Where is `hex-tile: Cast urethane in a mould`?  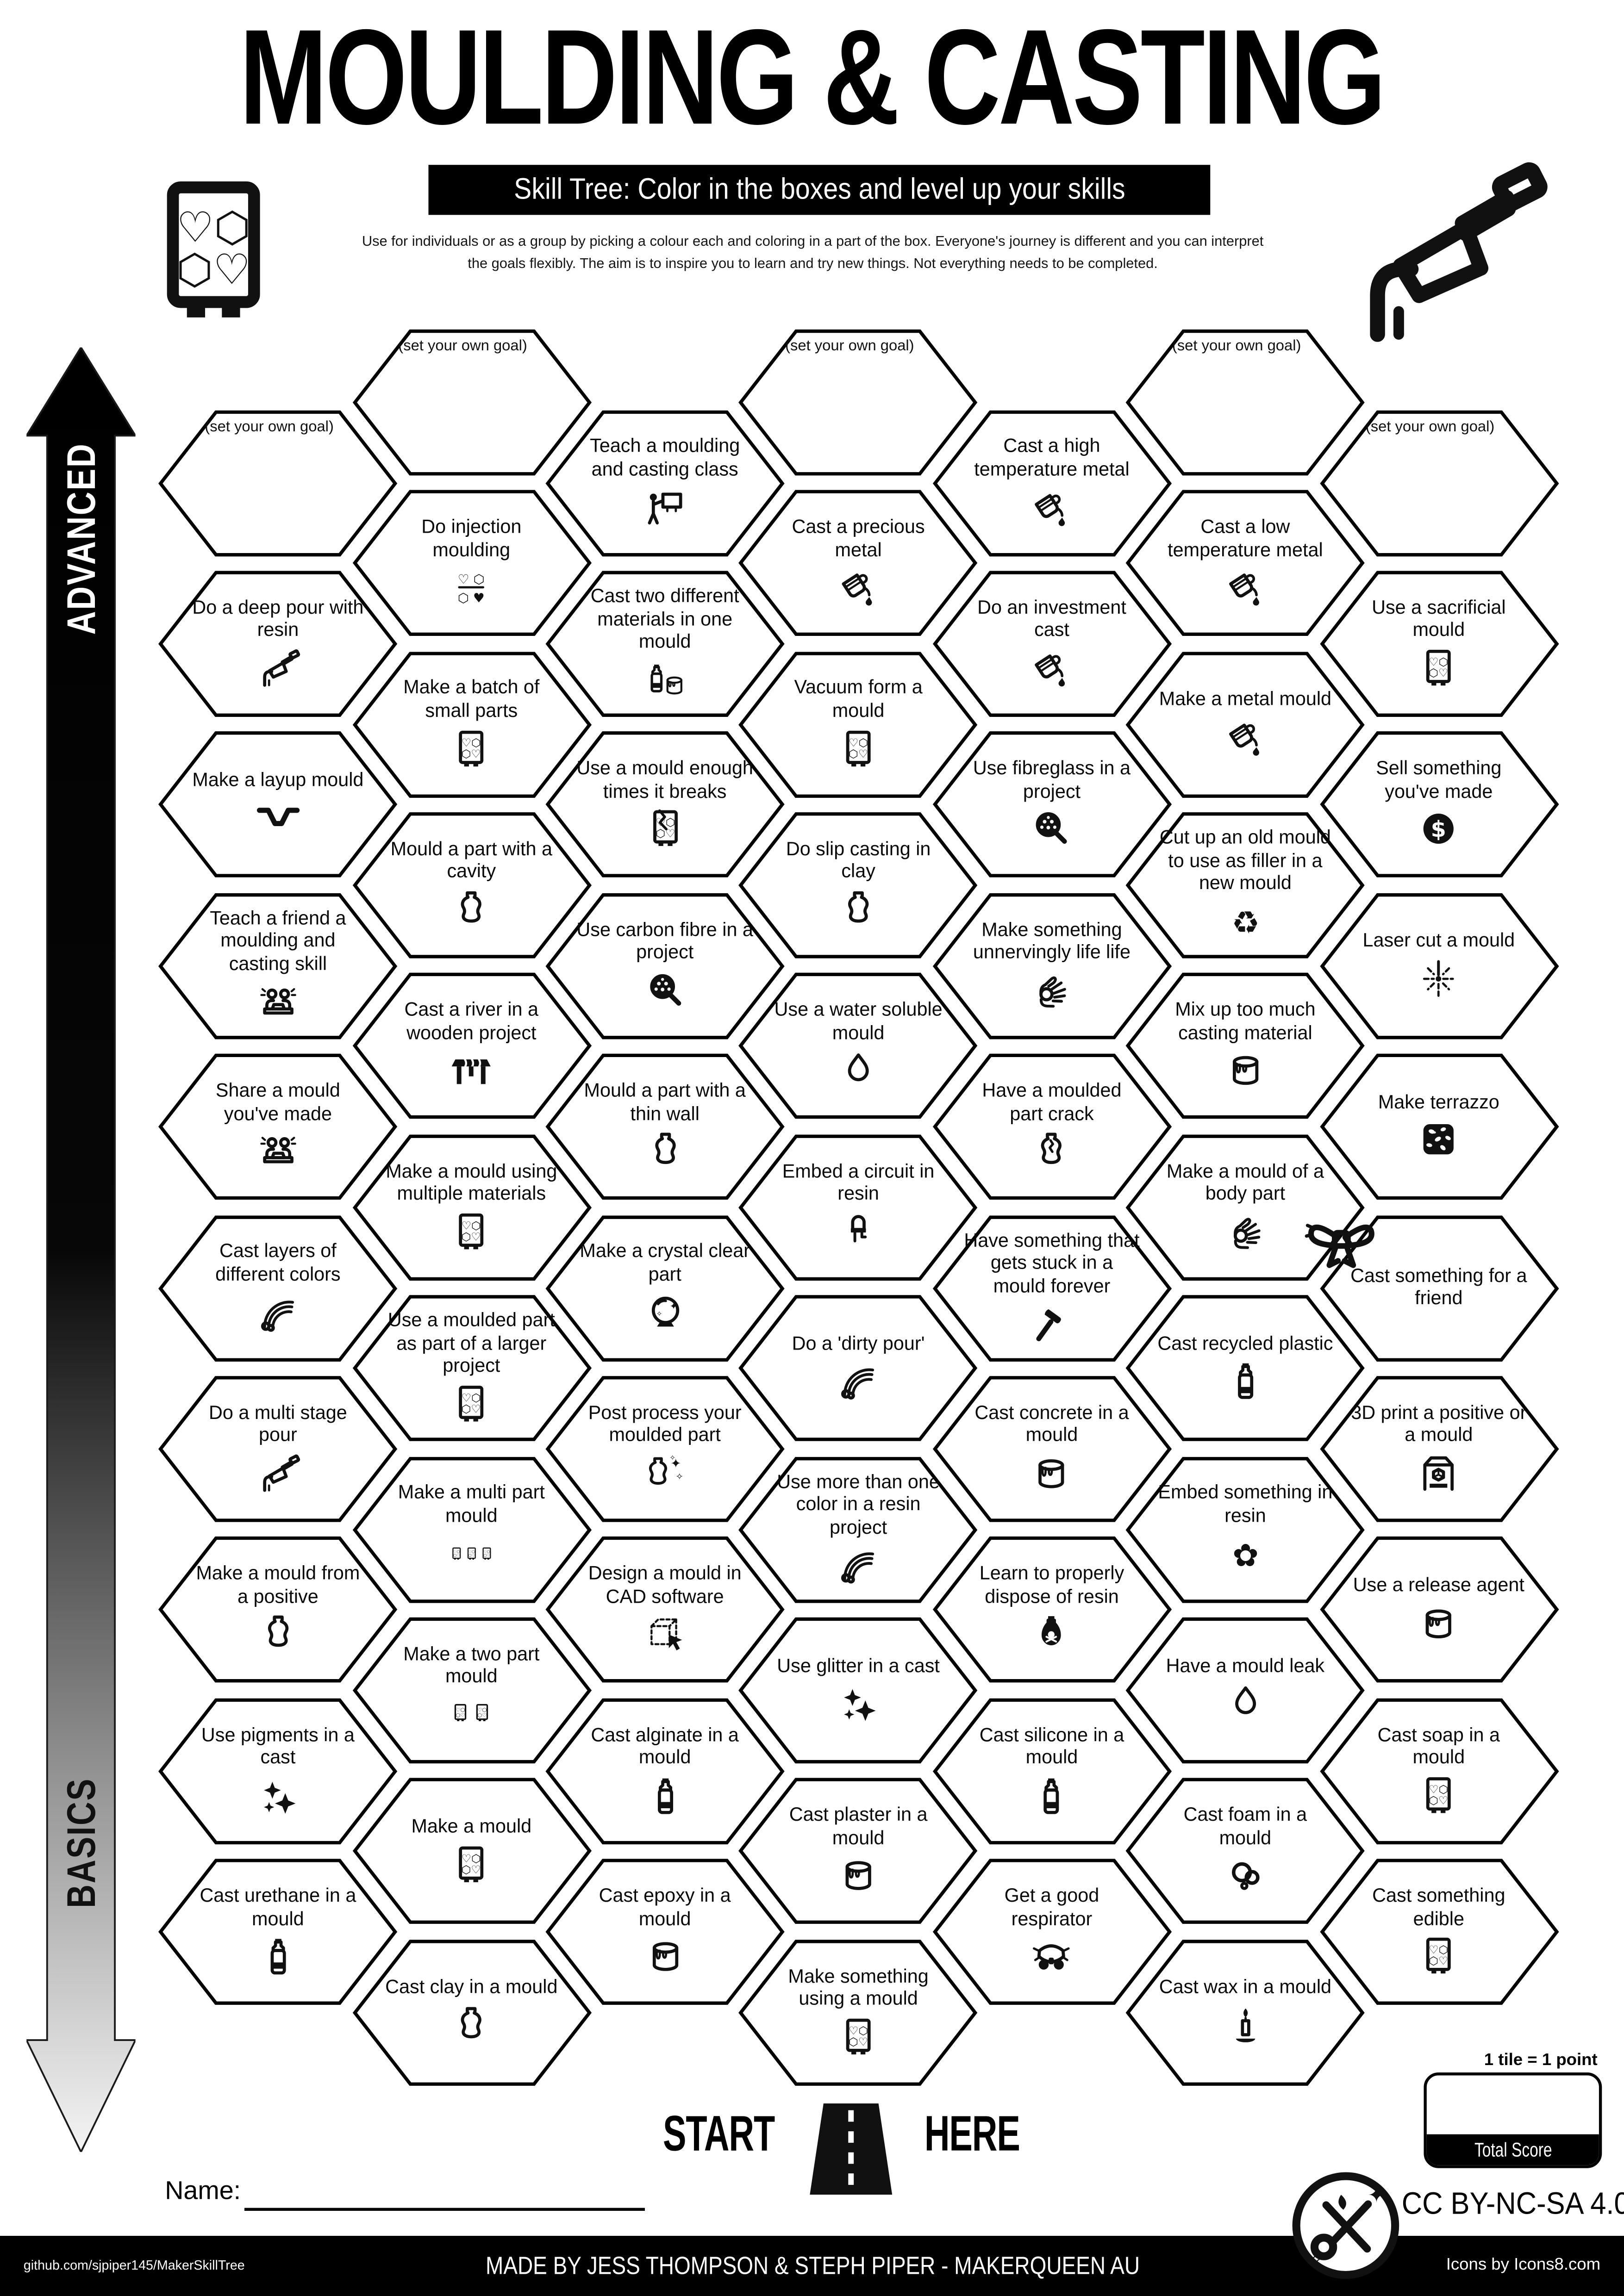
hex-tile: Cast urethane in a mould is located at coordinates (278, 1932).